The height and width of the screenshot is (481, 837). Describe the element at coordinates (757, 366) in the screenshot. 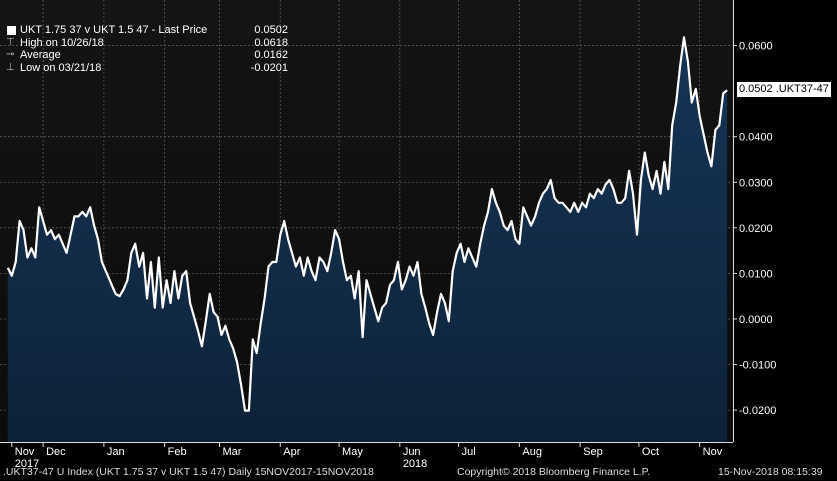

I see `y-tick-label-6: -0.0100` at that location.